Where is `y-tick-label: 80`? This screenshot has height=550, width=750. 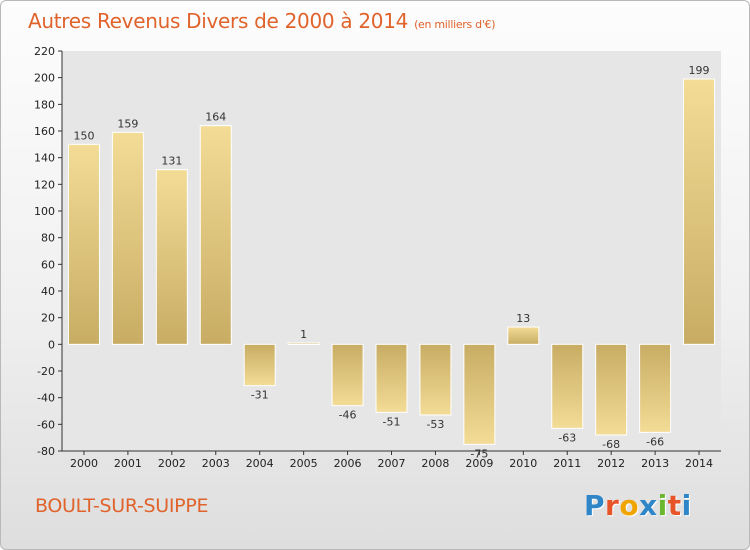 y-tick-label: 80 is located at coordinates (48, 238).